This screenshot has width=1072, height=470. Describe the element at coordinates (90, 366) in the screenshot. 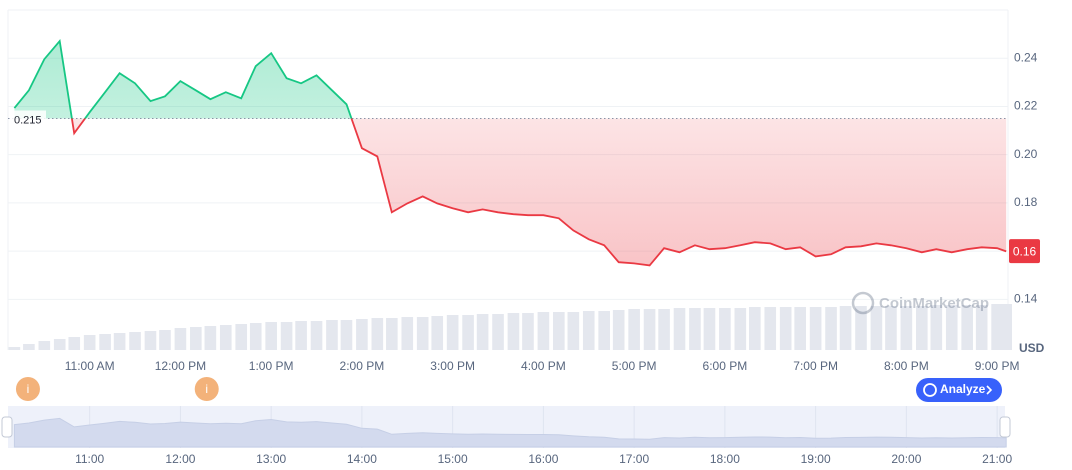

I see `x-tick-label: 11:00 AM` at that location.